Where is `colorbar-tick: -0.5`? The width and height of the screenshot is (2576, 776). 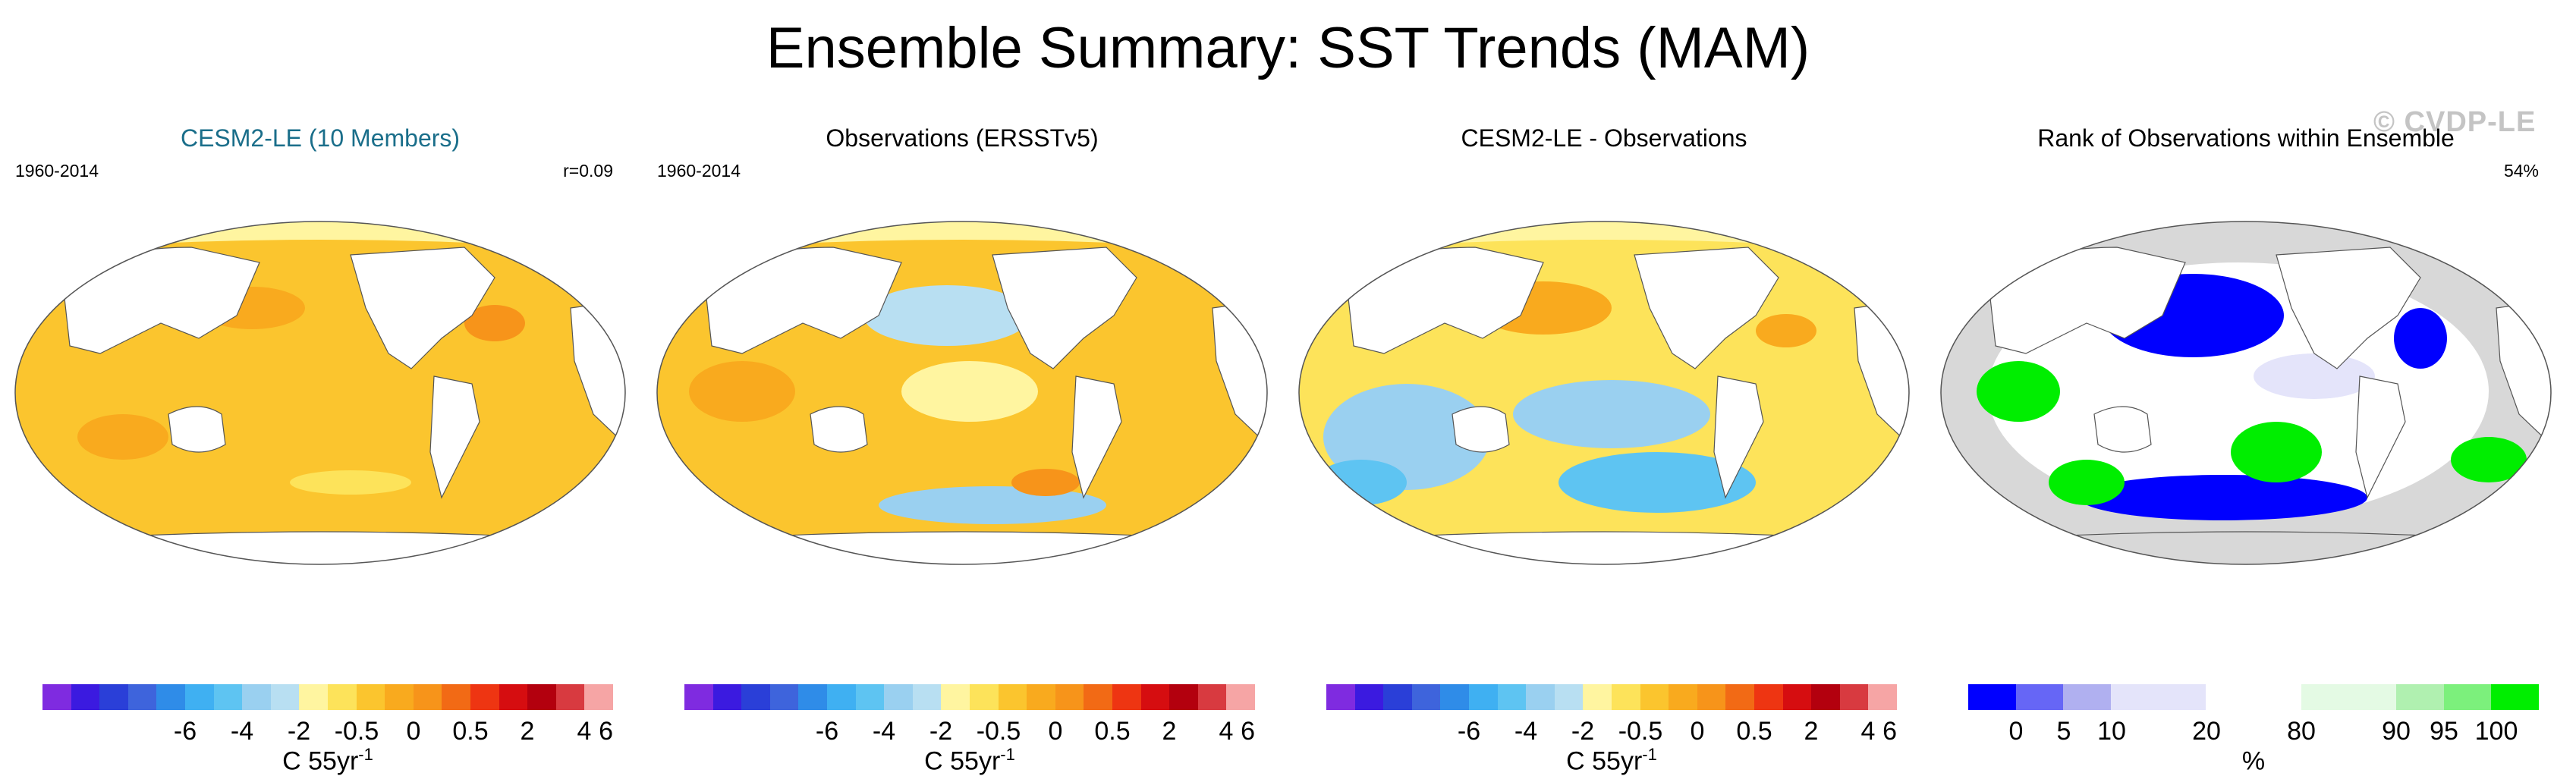 colorbar-tick: -0.5 is located at coordinates (1640, 731).